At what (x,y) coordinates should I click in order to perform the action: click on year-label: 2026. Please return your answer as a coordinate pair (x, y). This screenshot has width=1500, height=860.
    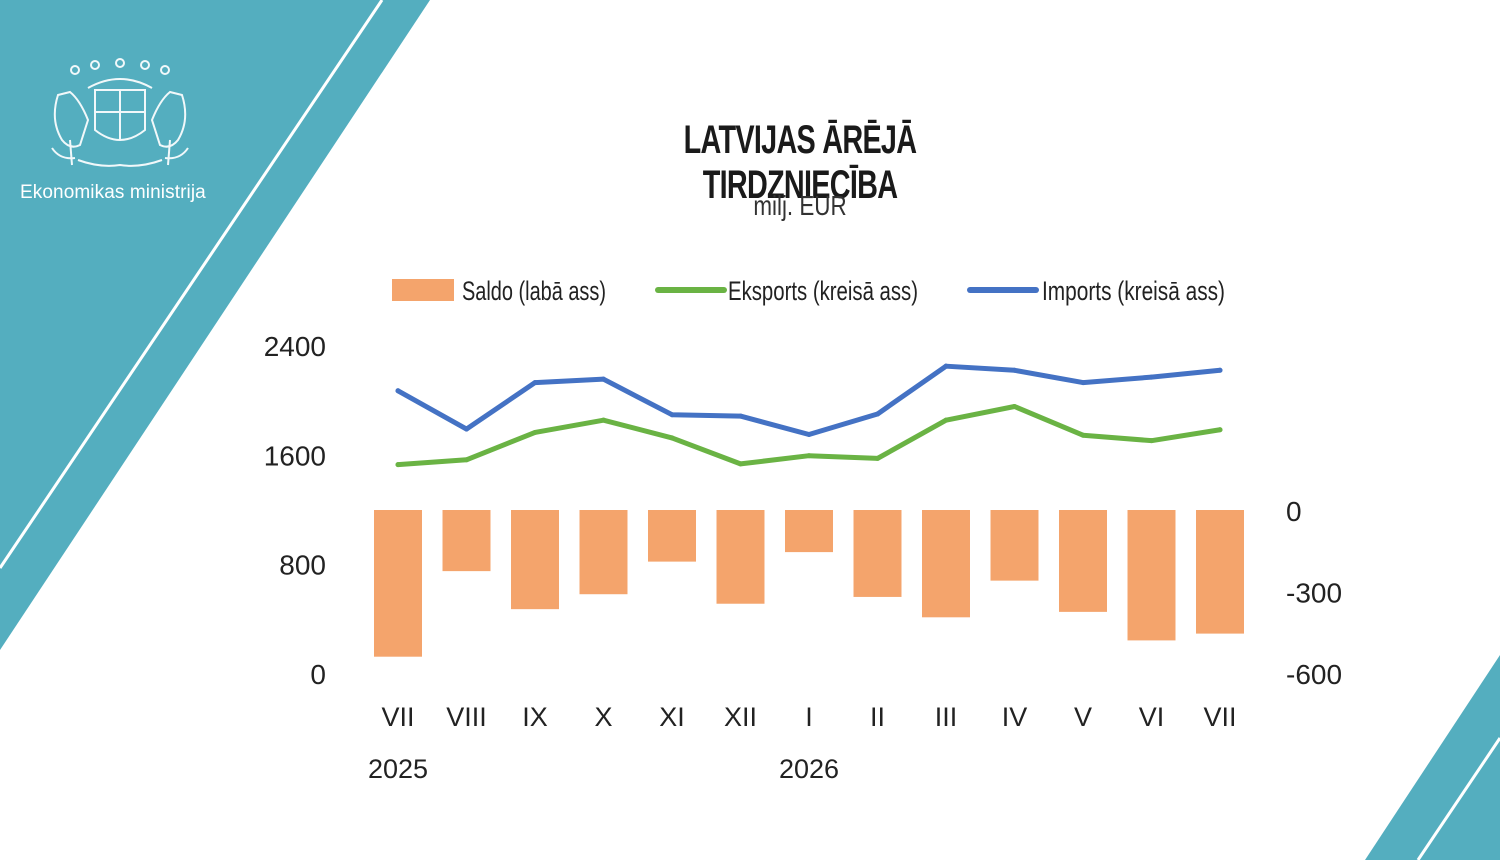
    Looking at the image, I should click on (809, 769).